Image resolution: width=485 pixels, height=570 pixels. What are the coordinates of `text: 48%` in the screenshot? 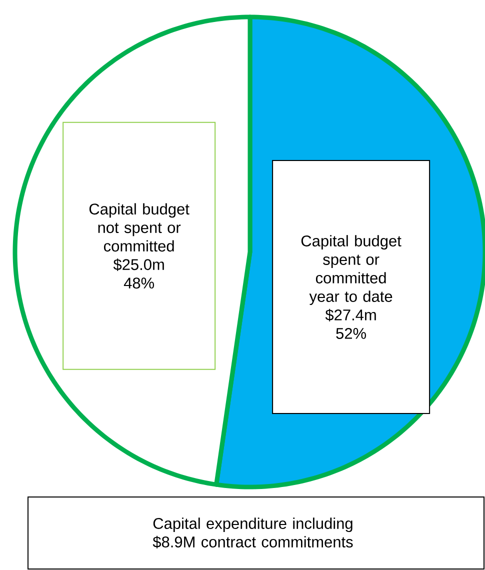 It's located at (139, 283).